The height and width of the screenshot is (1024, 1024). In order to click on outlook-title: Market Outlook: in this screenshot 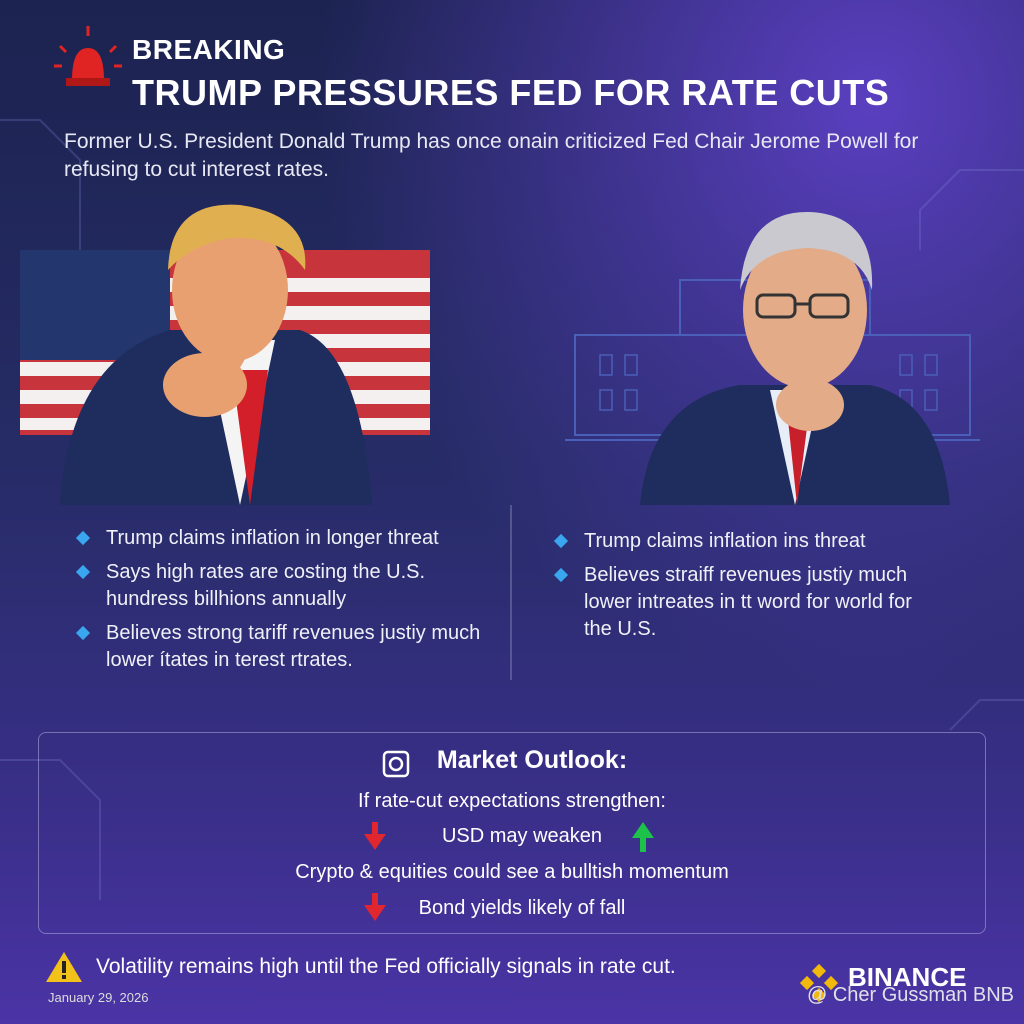, I will do `click(532, 760)`.